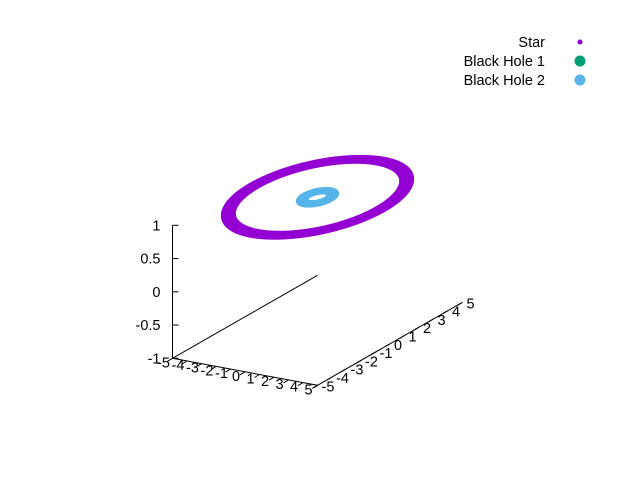  What do you see at coordinates (427, 329) in the screenshot?
I see `y-tick-label: 2` at bounding box center [427, 329].